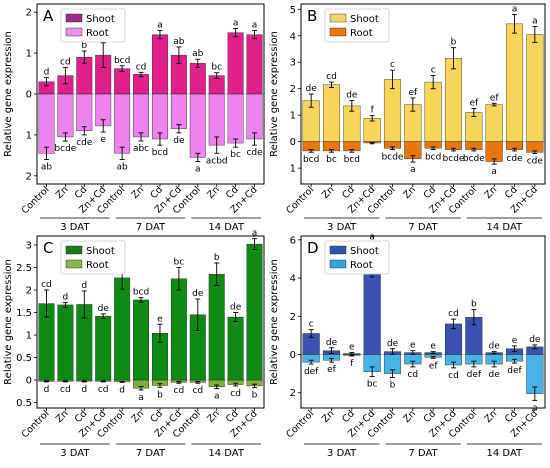  I want to click on root-letter: ab, so click(123, 167).